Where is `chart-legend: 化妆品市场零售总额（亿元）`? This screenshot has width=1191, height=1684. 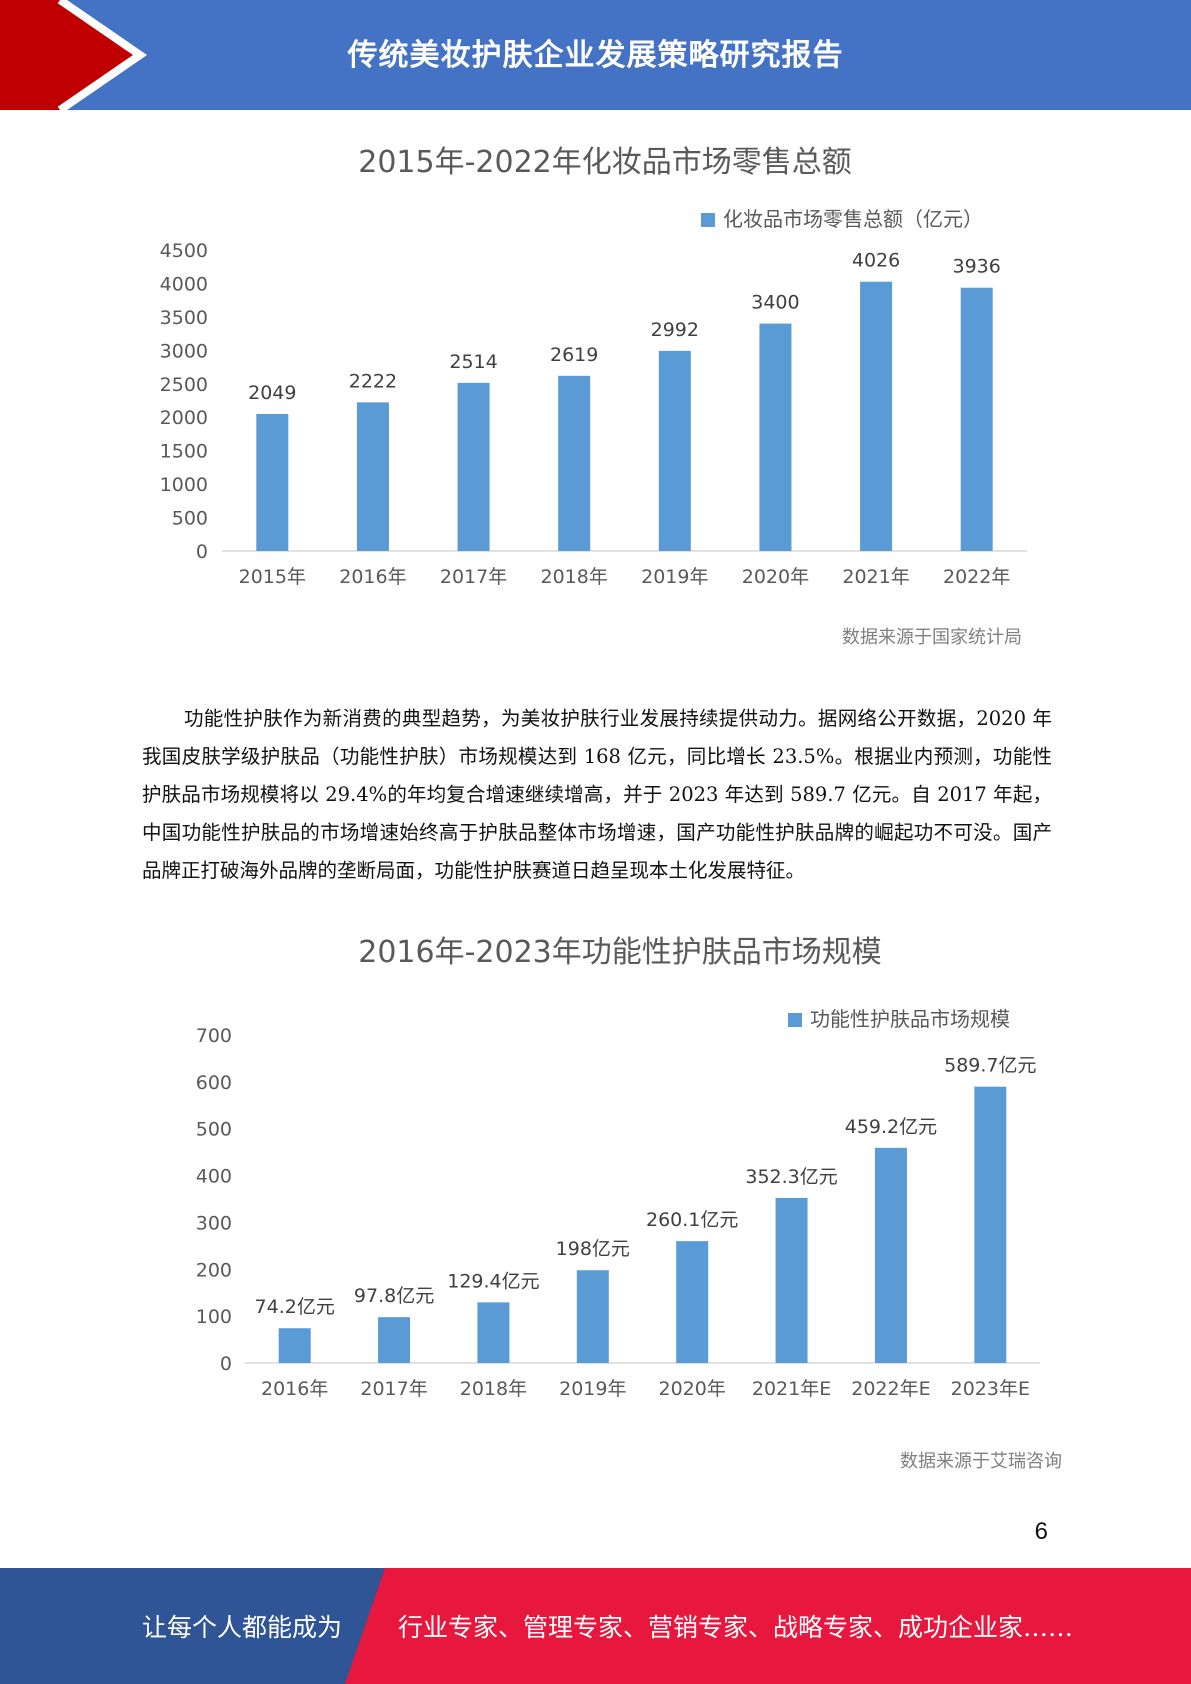
chart-legend: 化妆品市场零售总额（亿元） is located at coordinates (842, 219).